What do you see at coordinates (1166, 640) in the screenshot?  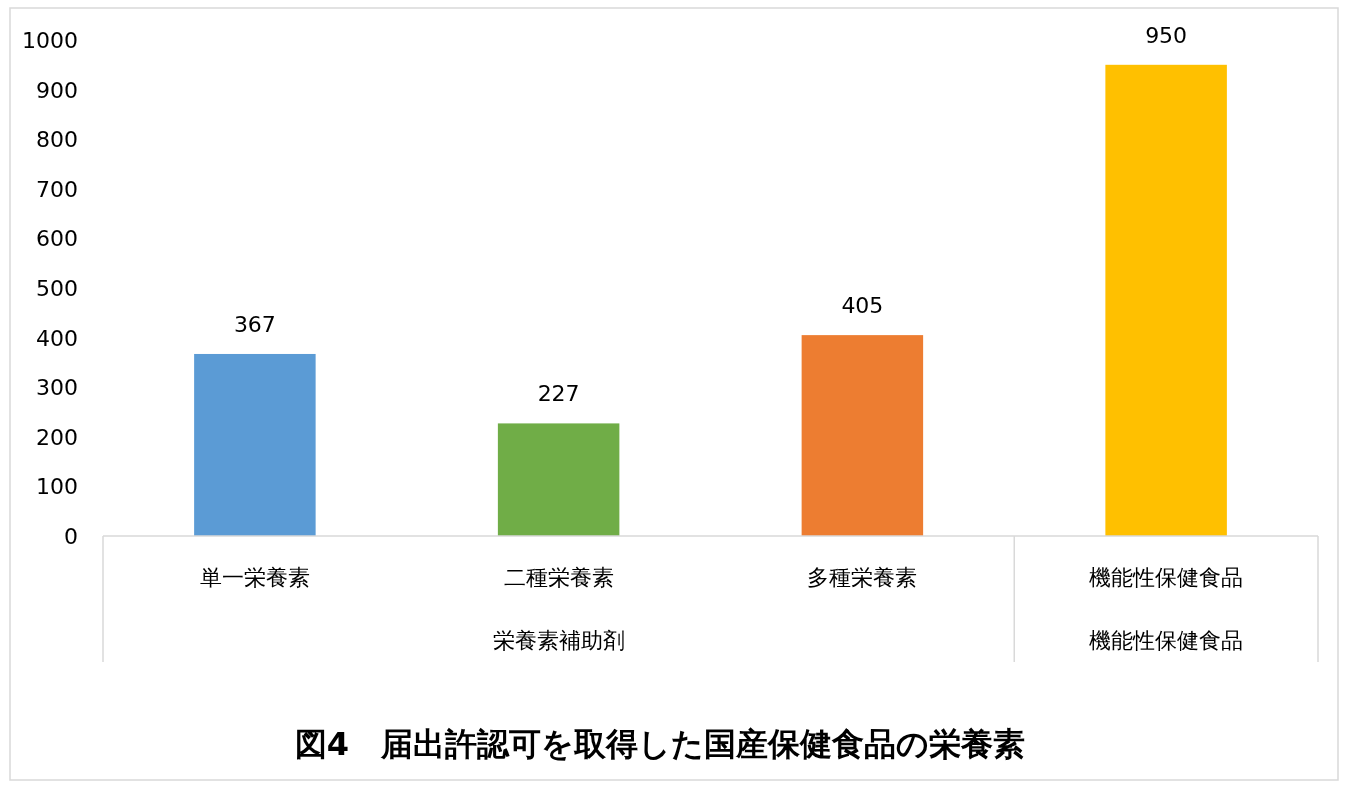 I see `text: 機能性保健食品` at bounding box center [1166, 640].